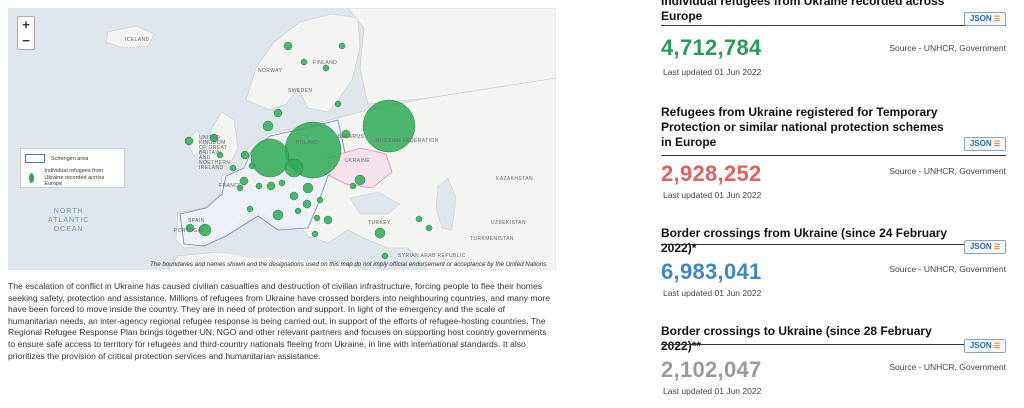 Image resolution: width=1024 pixels, height=408 pixels. Describe the element at coordinates (270, 71) in the screenshot. I see `country-label: NORWAY` at that location.